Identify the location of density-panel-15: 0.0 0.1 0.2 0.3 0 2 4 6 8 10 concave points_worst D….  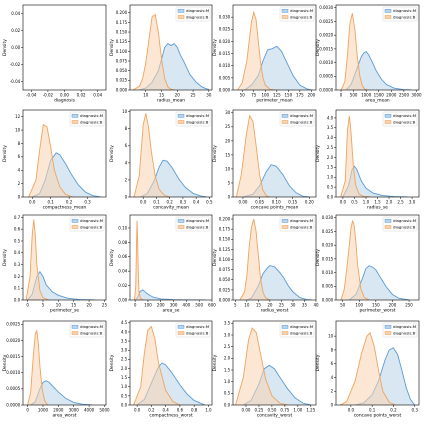
(367, 369).